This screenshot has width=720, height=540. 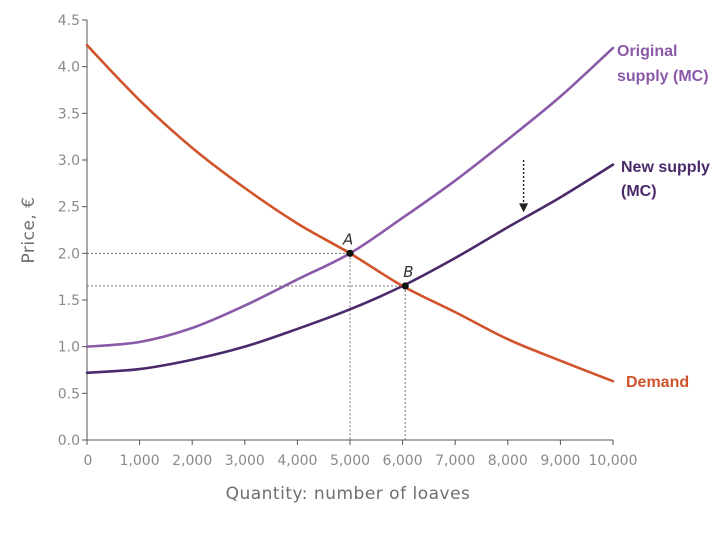 What do you see at coordinates (297, 461) in the screenshot?
I see `x-tick-label: 4,000` at bounding box center [297, 461].